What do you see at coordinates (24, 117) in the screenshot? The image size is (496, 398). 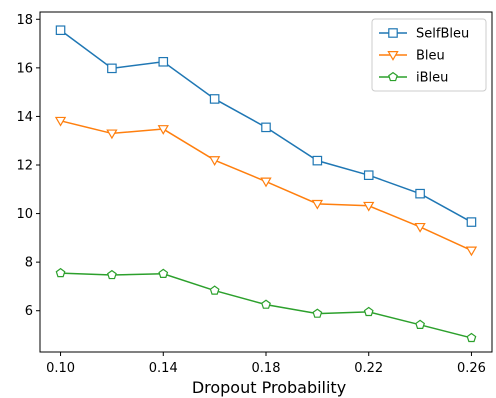 I see `y-tick-label: 14` at bounding box center [24, 117].